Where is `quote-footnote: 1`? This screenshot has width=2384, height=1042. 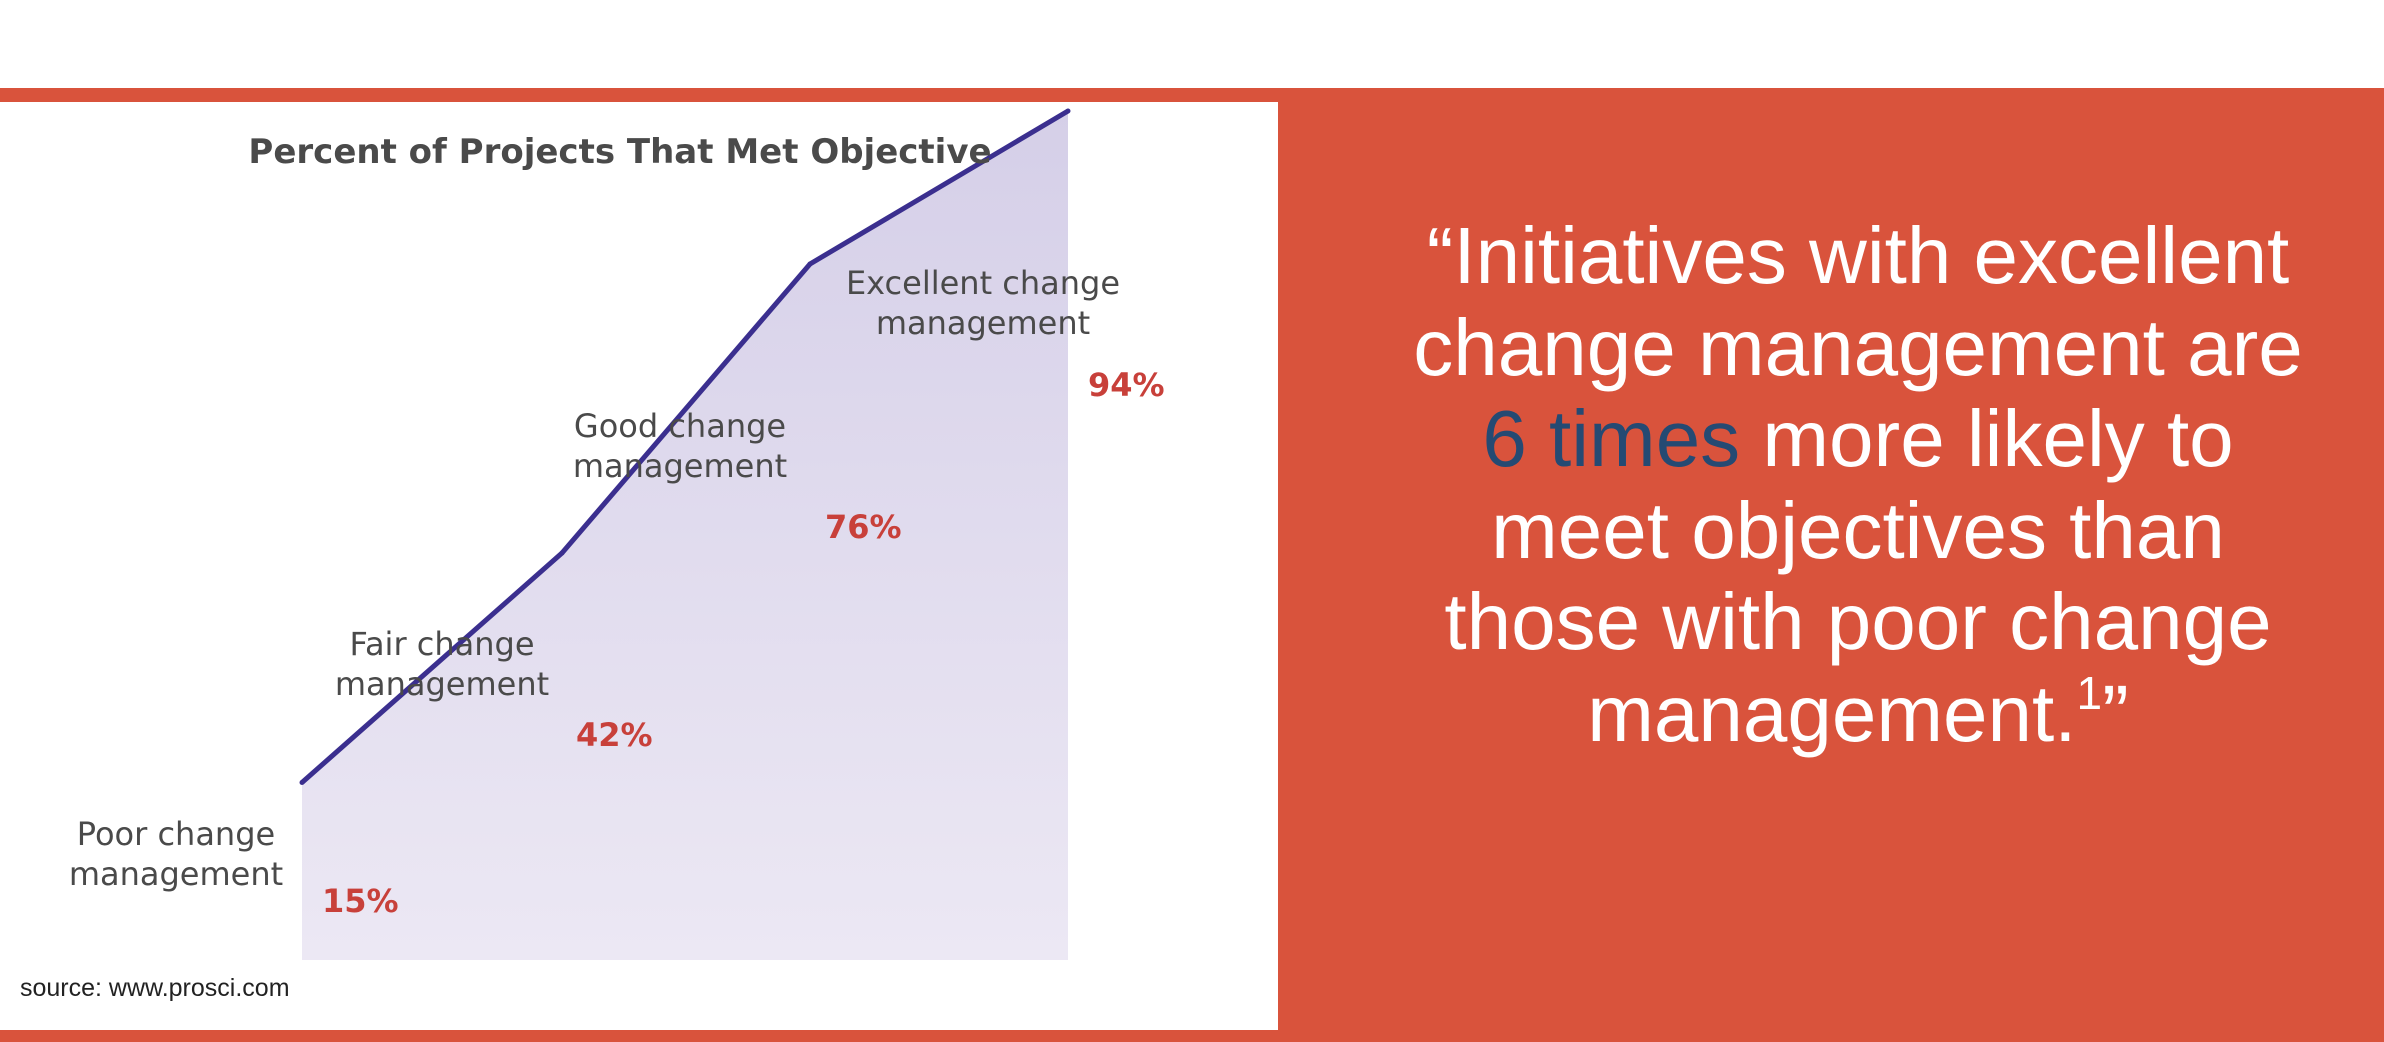 quote-footnote: 1 is located at coordinates (2089, 692).